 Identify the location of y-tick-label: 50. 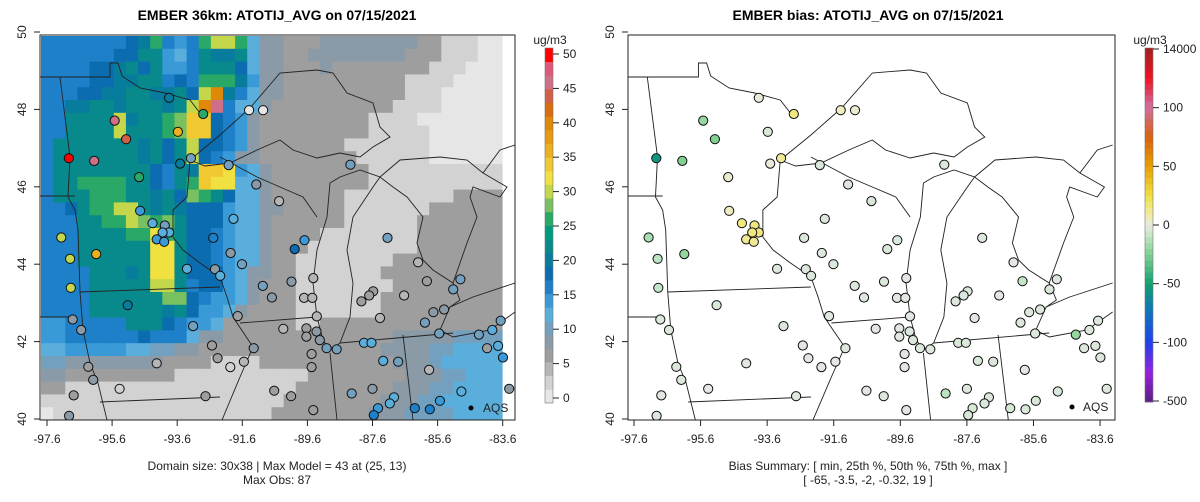
(22, 32).